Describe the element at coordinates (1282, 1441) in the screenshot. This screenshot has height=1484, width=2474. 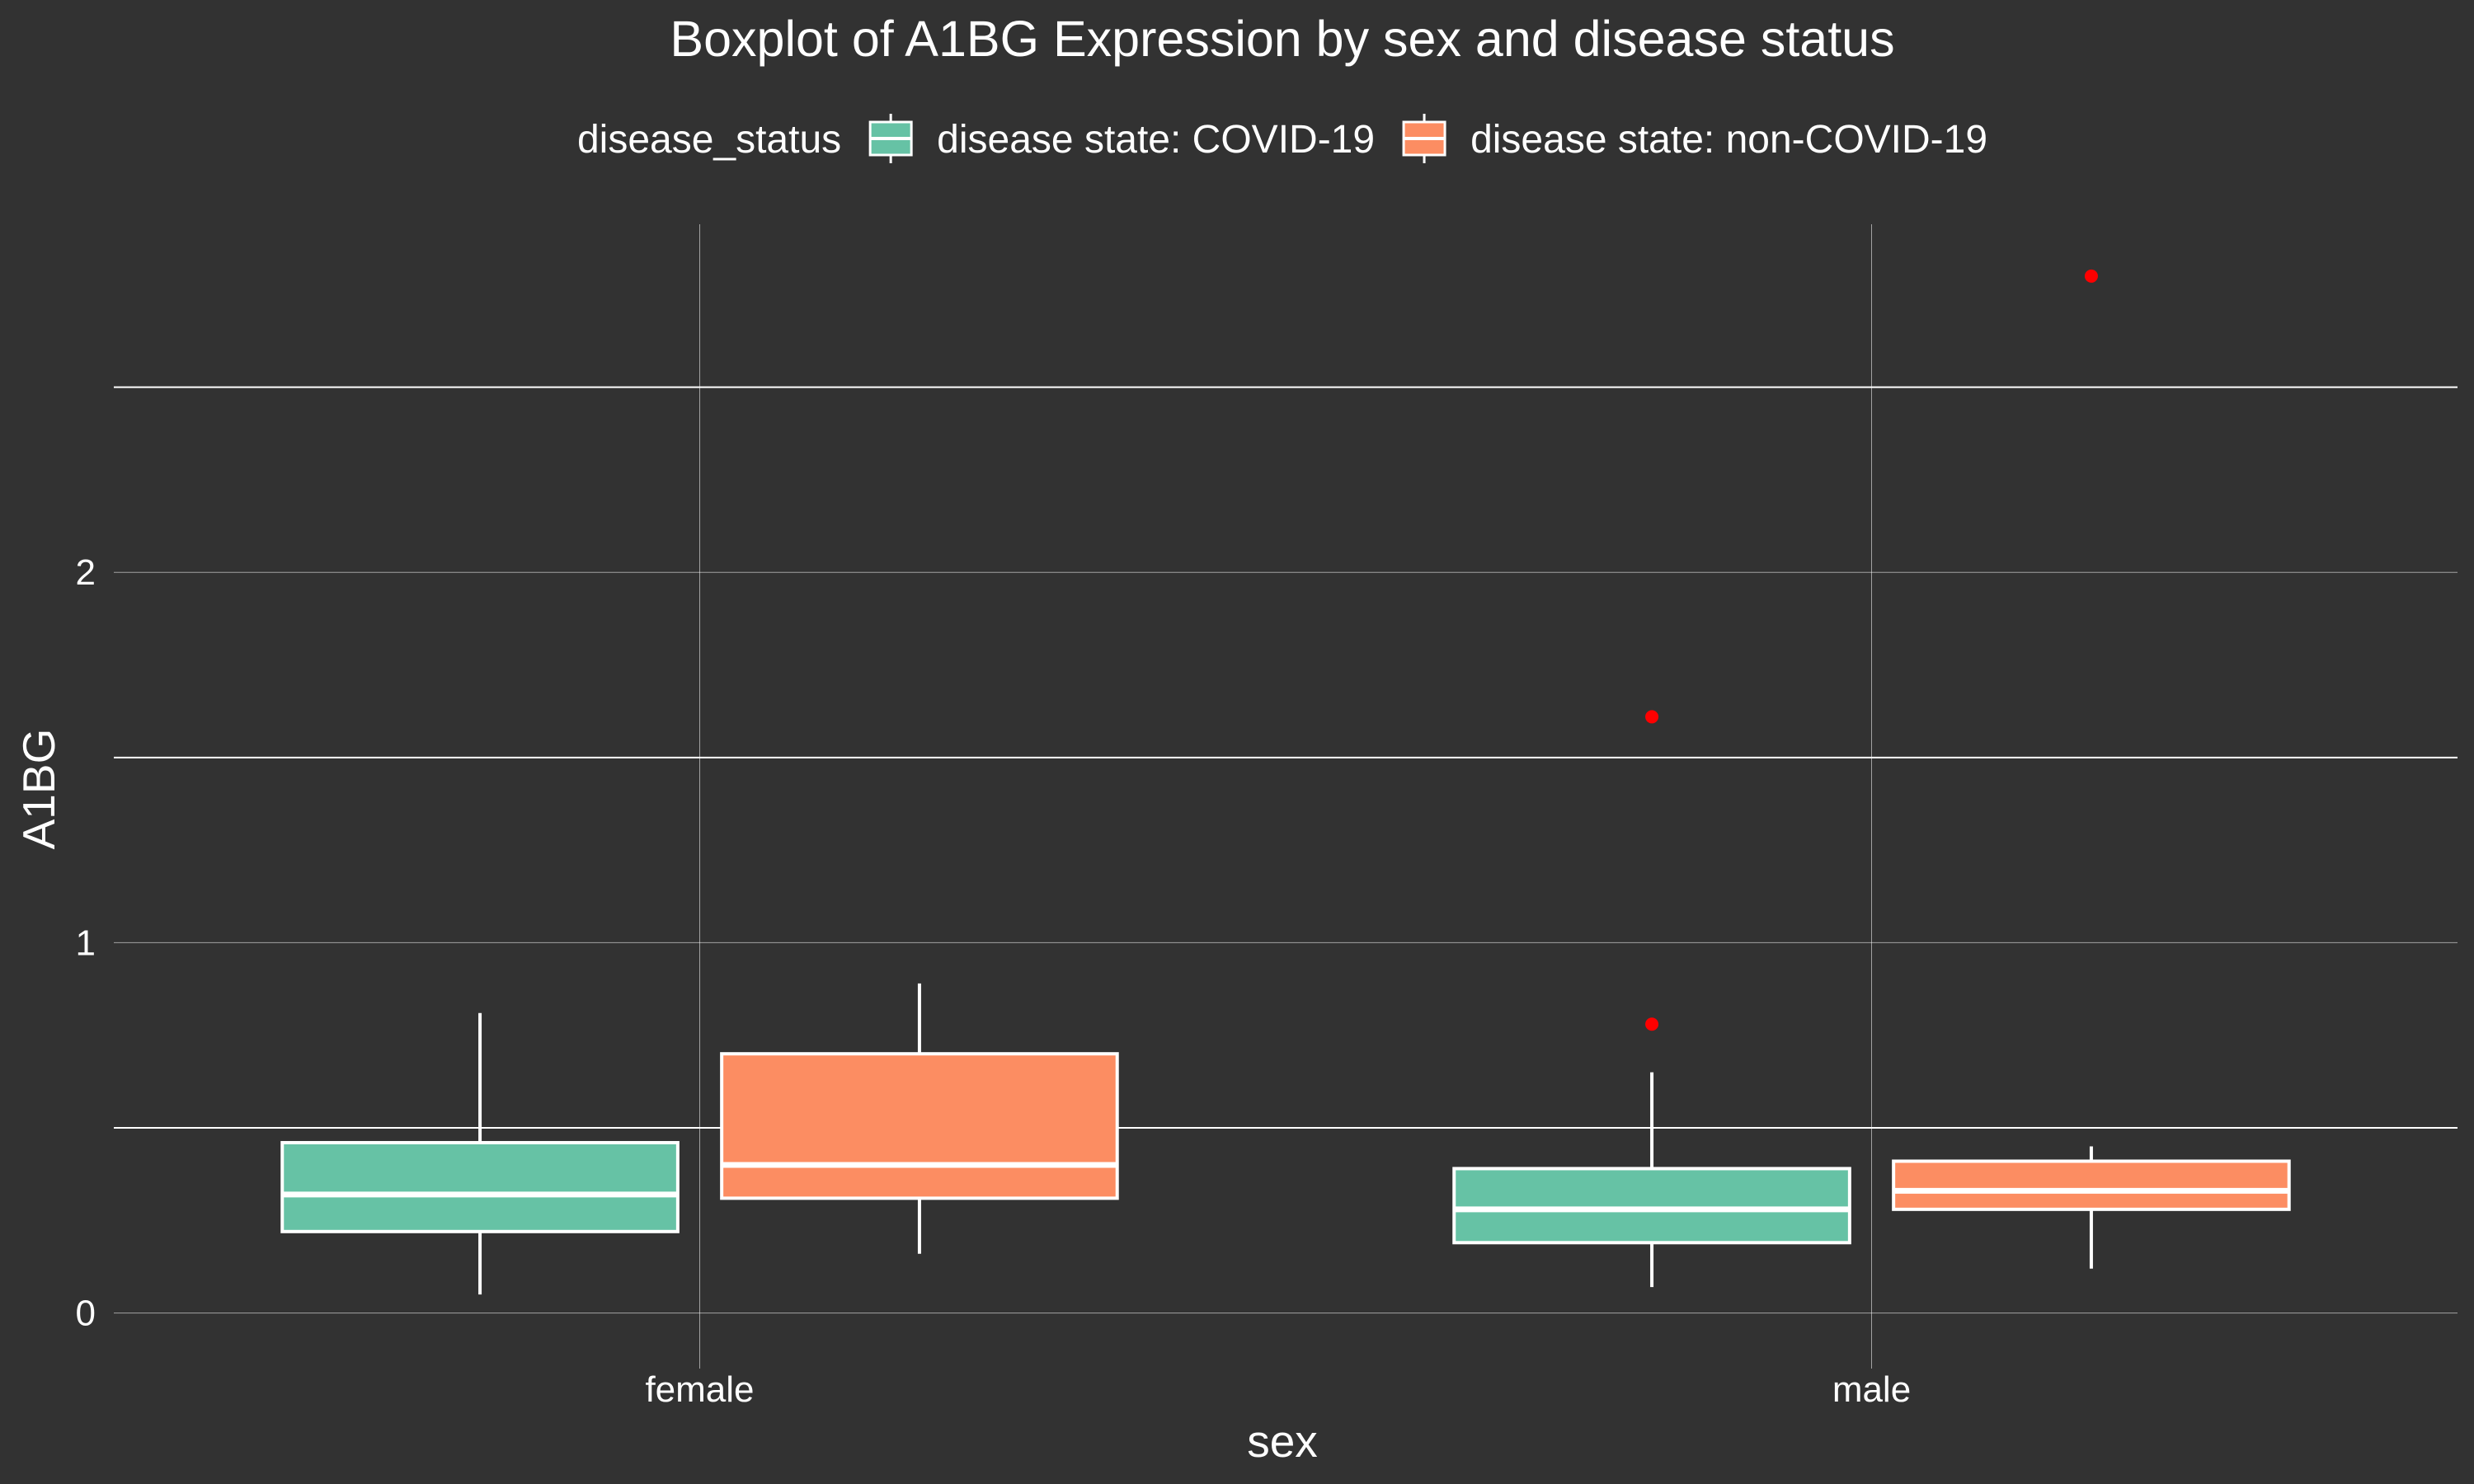
I see `x-axis-title: sex` at that location.